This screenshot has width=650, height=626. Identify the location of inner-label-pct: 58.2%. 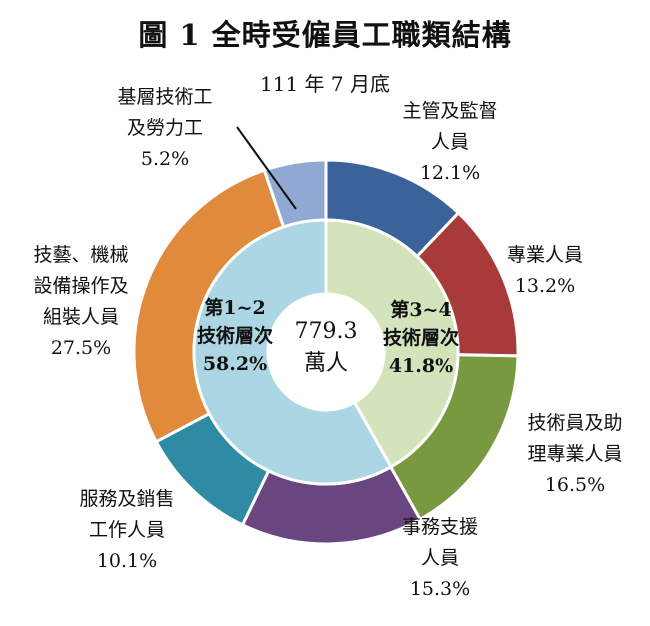
(235, 364).